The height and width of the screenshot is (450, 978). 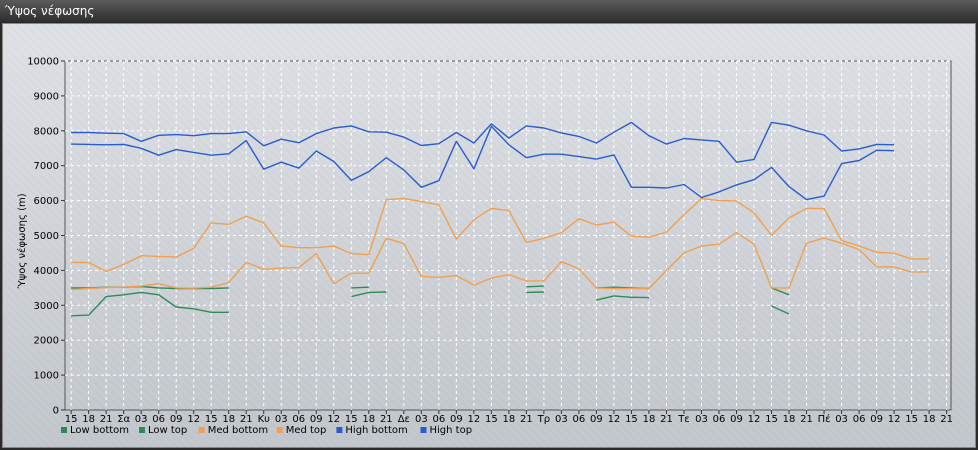 What do you see at coordinates (99, 430) in the screenshot?
I see `legend-label: Low bottom` at bounding box center [99, 430].